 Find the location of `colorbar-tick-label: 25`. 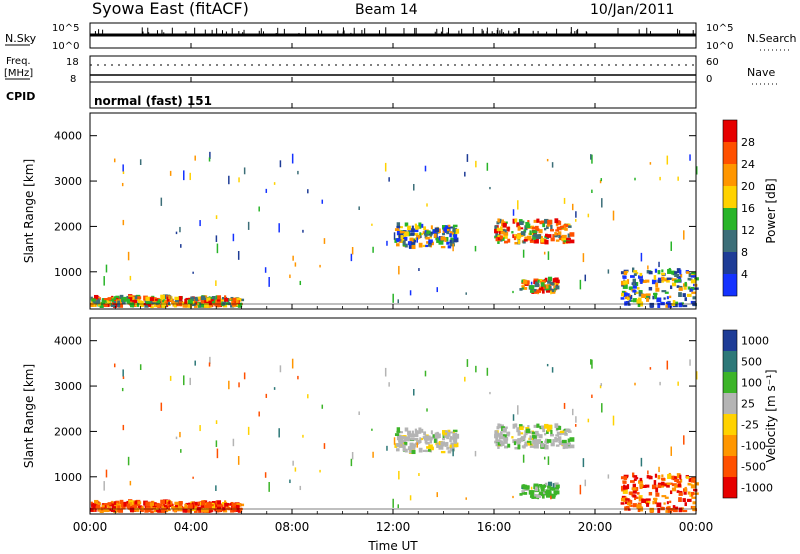

colorbar-tick-label: 25 is located at coordinates (748, 404).